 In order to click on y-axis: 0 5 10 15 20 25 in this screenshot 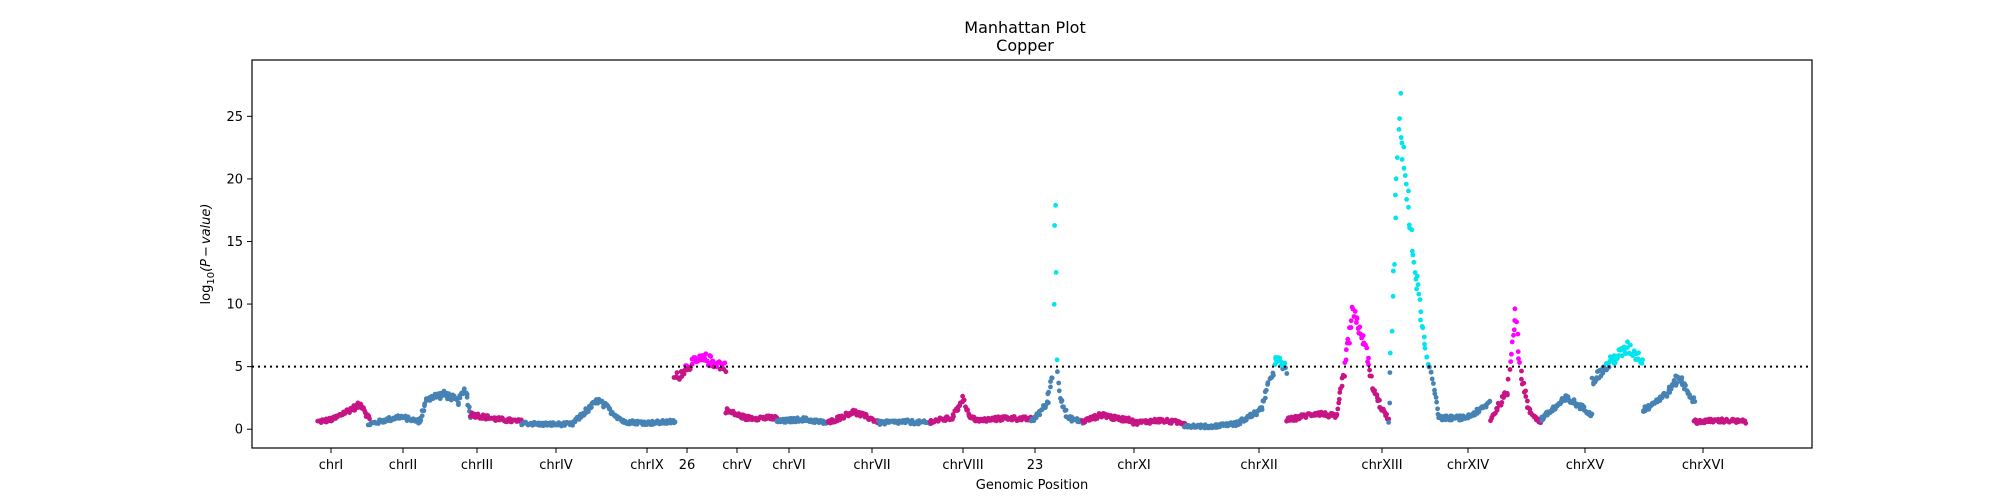, I will do `click(239, 274)`.